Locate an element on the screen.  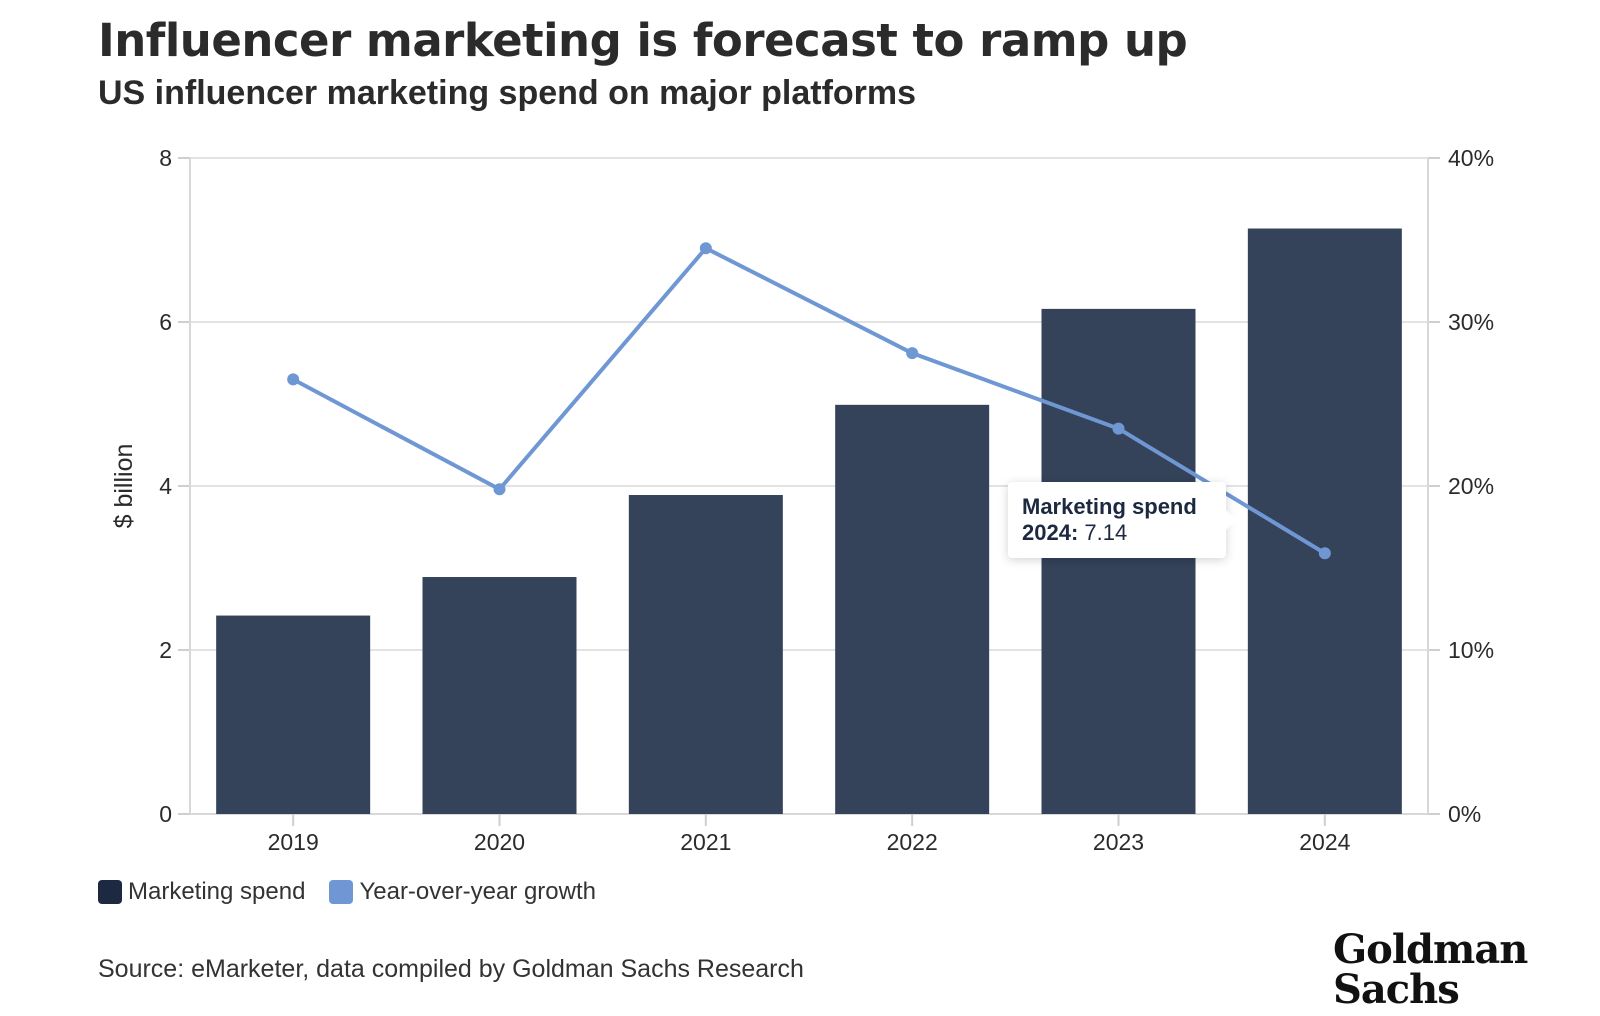
y2-tick-label: 30% is located at coordinates (1471, 322).